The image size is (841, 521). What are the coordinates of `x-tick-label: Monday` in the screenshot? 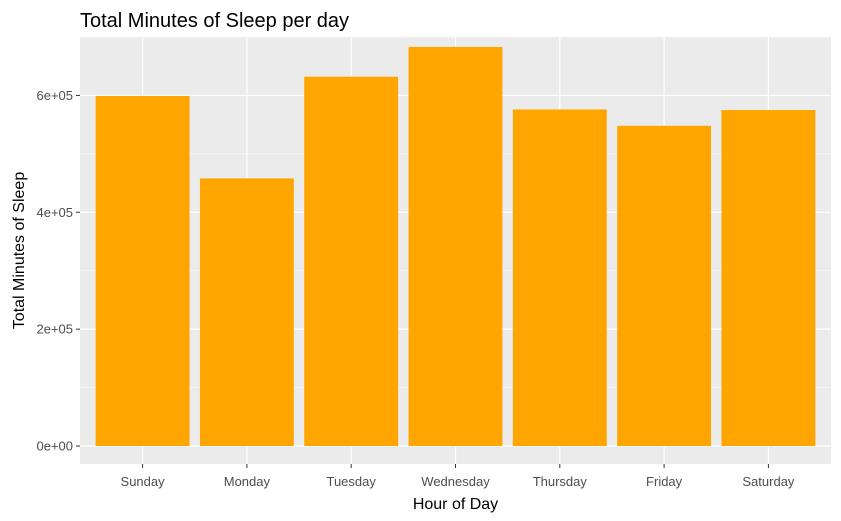 It's located at (247, 481).